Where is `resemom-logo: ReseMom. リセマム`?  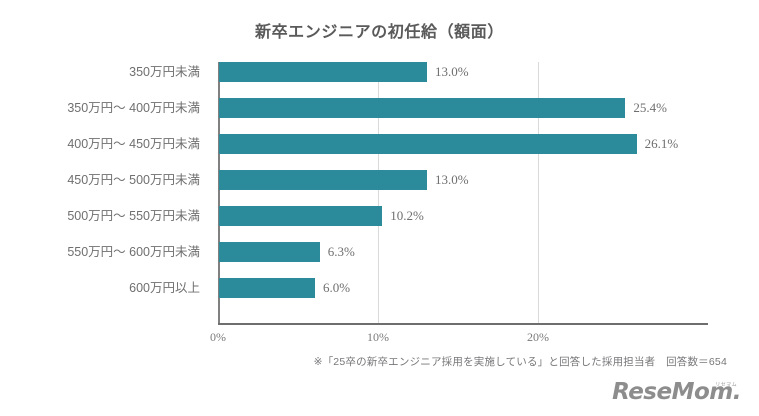 resemom-logo: ReseMom. リセマム is located at coordinates (676, 391).